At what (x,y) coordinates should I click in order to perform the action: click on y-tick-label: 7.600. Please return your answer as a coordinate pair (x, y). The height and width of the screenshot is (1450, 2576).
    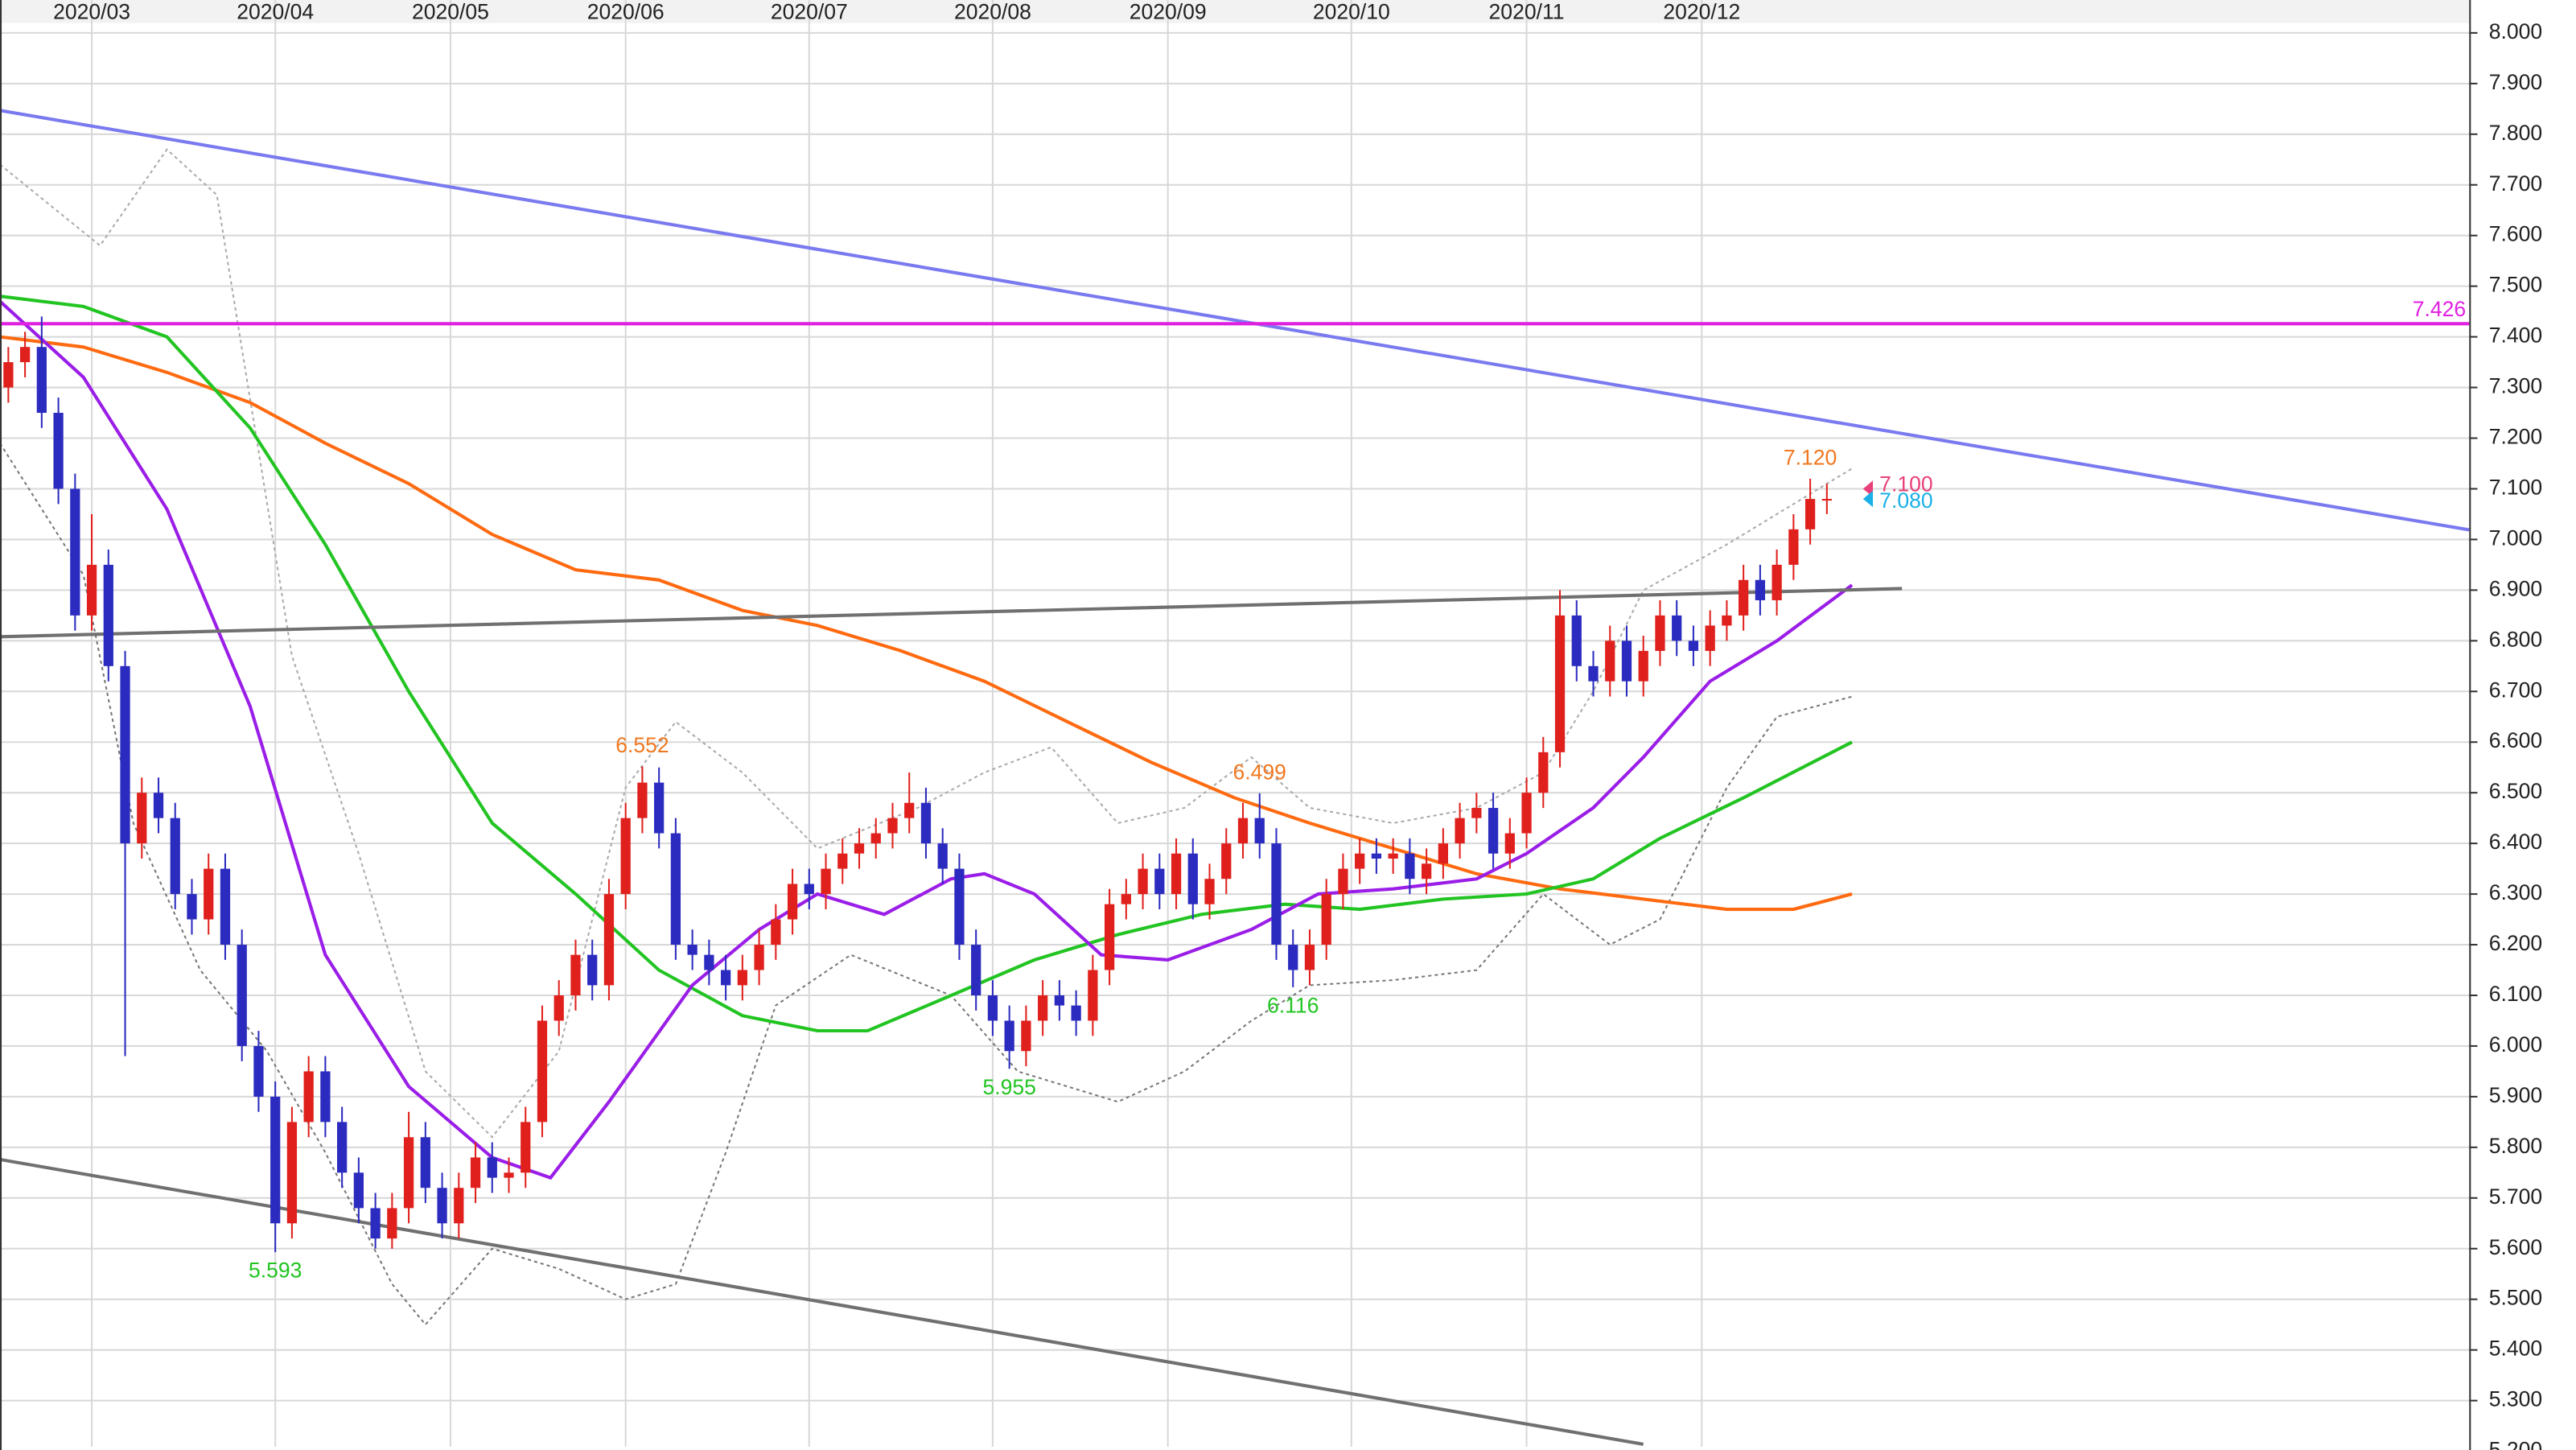
    Looking at the image, I should click on (2515, 234).